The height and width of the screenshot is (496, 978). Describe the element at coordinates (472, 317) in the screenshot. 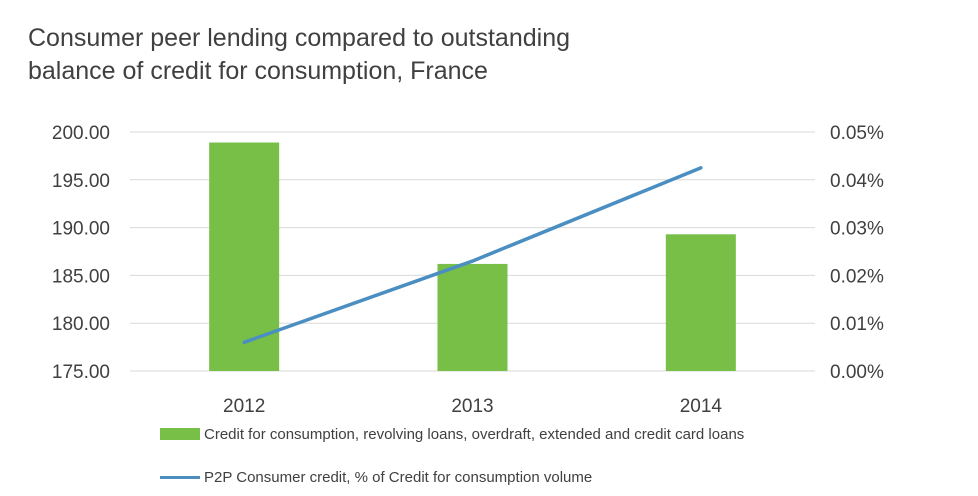

I see `bar-2013` at that location.